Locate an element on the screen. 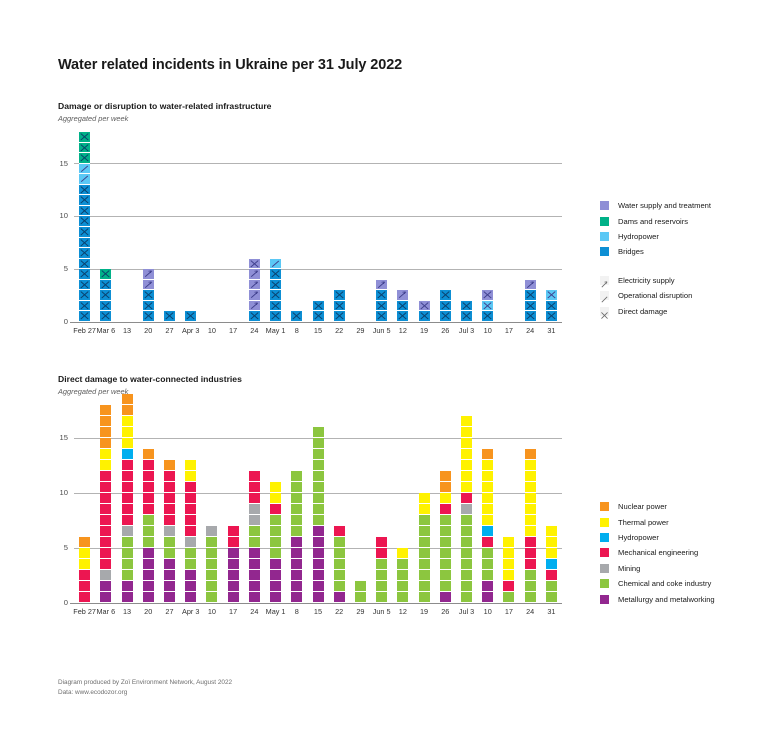 Image resolution: width=768 pixels, height=738 pixels. legend-item: Mechanical engineering is located at coordinates (657, 552).